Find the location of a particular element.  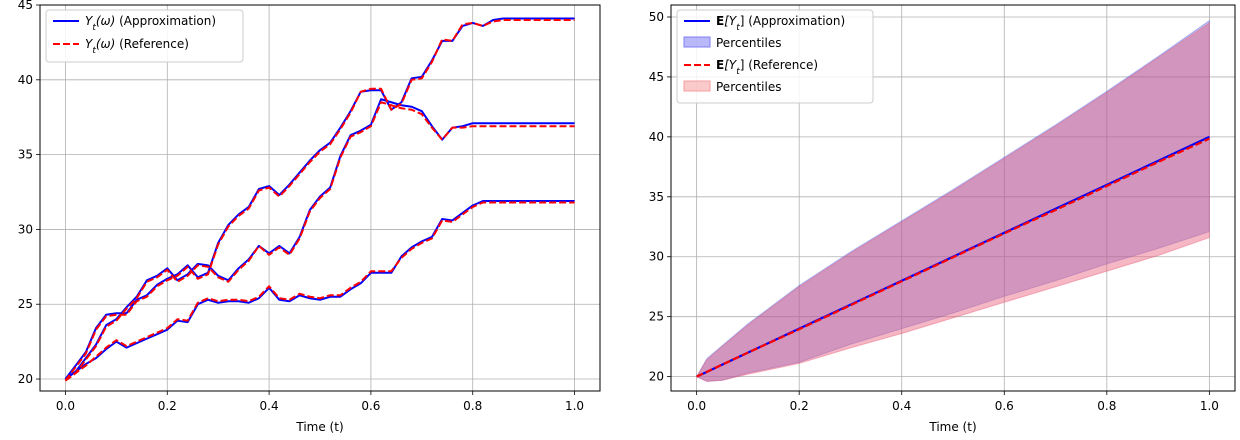

right-x-axis-label: Time (t) is located at coordinates (952, 427).